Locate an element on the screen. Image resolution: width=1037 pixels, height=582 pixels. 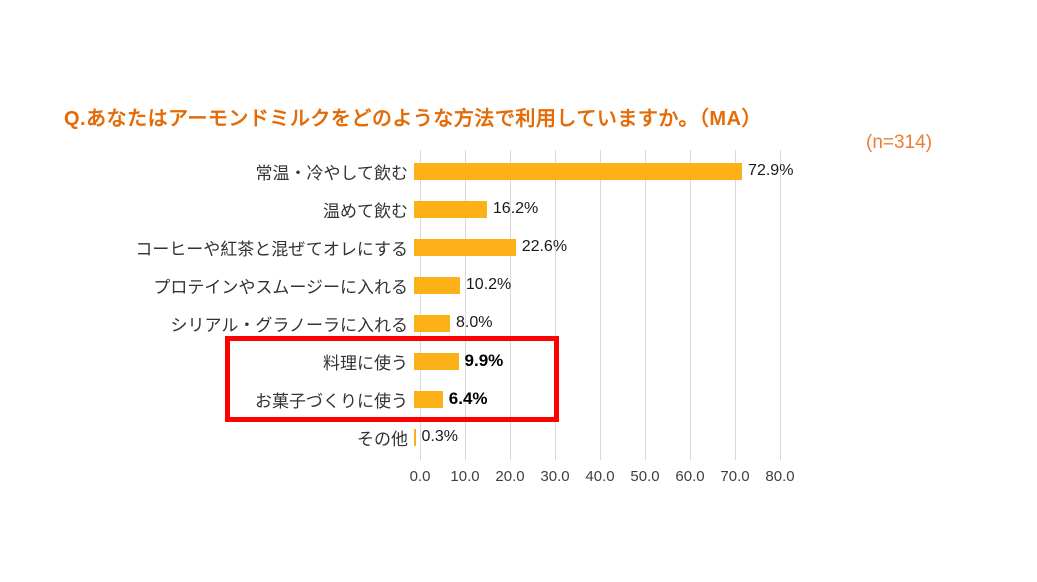
x-tick-label: 50.0 is located at coordinates (645, 476).